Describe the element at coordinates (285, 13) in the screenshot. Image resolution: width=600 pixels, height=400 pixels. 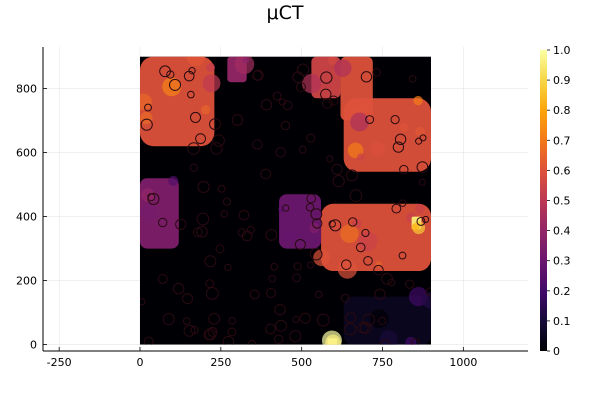
I see `chart-title: μCT` at that location.